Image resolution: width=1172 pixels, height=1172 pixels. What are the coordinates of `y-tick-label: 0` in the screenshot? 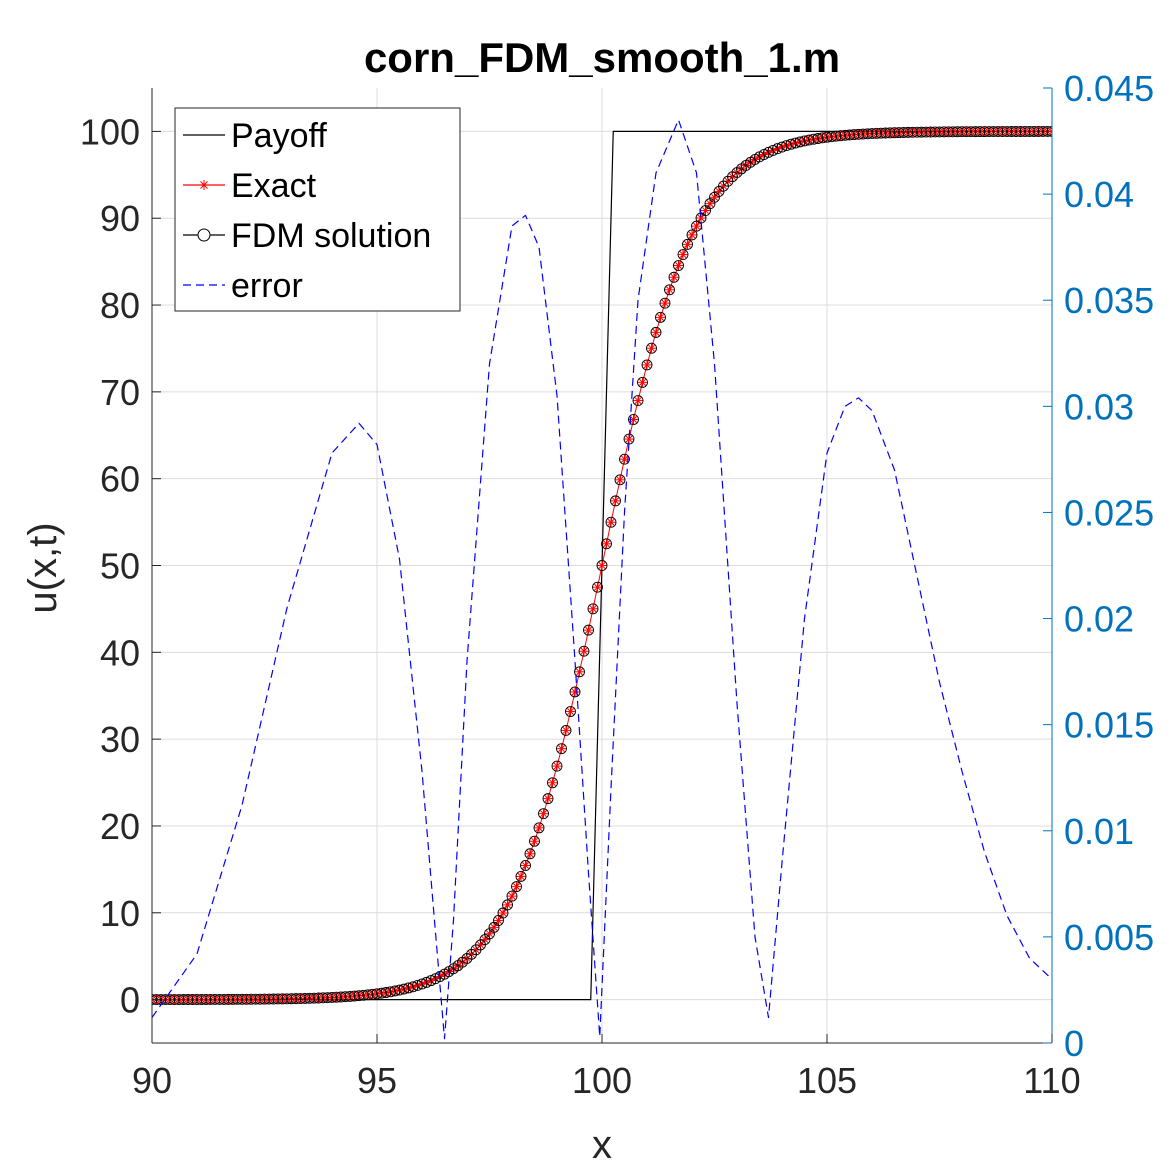 It's located at (130, 1000).